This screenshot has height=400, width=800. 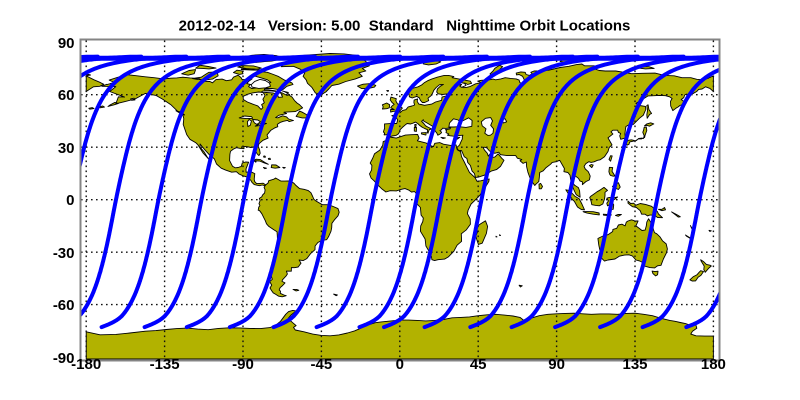 What do you see at coordinates (64, 253) in the screenshot?
I see `svg-text: -30` at bounding box center [64, 253].